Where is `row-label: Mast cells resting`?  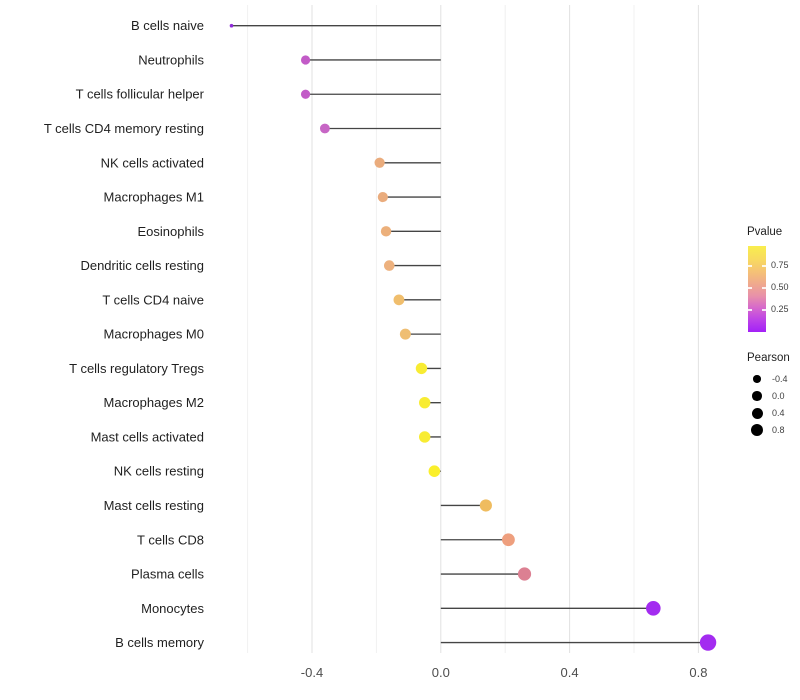 row-label: Mast cells resting is located at coordinates (154, 505).